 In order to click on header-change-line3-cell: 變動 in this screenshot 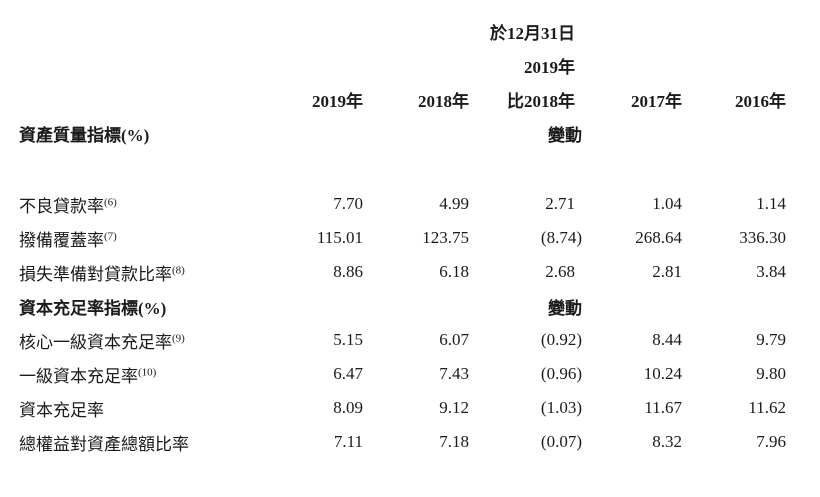, I will do `click(525, 133)`.